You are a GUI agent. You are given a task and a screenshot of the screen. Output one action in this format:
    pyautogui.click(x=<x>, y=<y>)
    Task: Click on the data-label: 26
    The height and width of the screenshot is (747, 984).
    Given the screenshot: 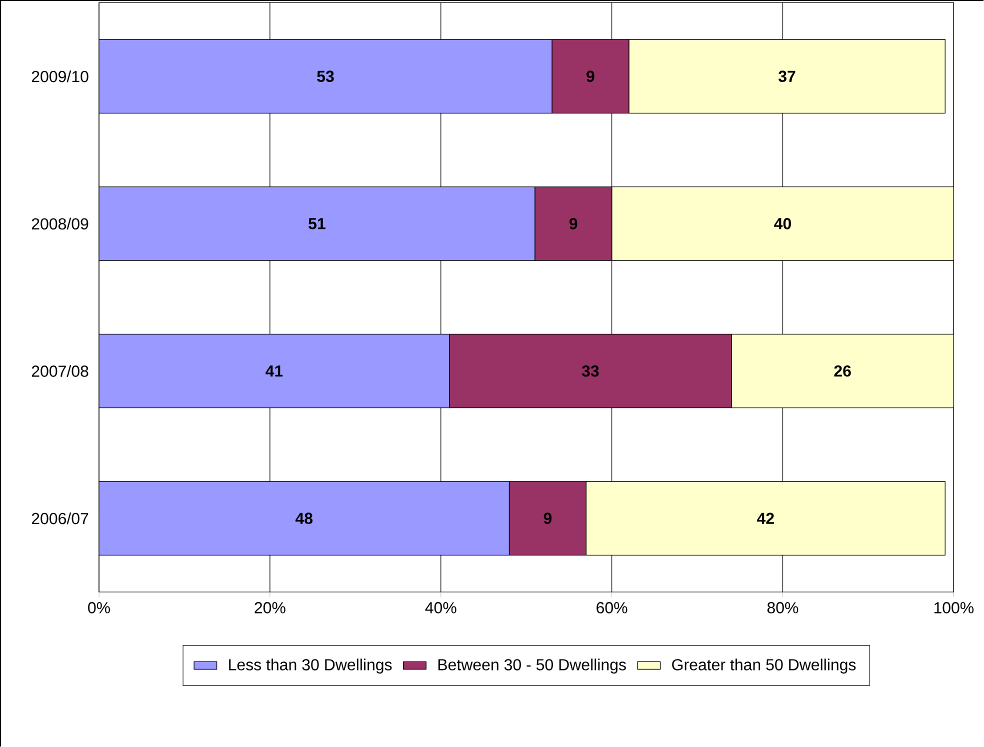 What is the action you would take?
    pyautogui.click(x=842, y=371)
    